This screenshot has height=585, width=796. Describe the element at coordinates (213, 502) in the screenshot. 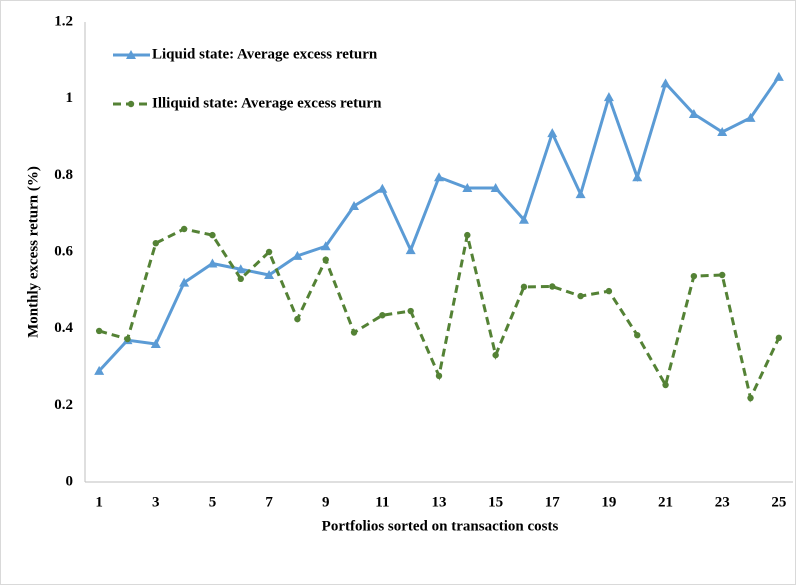

I see `x-tick-label: 5` at that location.